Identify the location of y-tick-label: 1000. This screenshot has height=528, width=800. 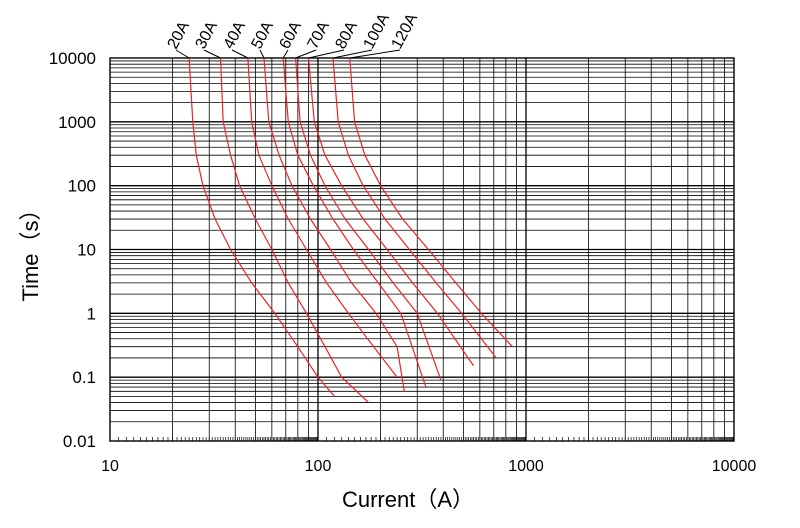
(77, 122).